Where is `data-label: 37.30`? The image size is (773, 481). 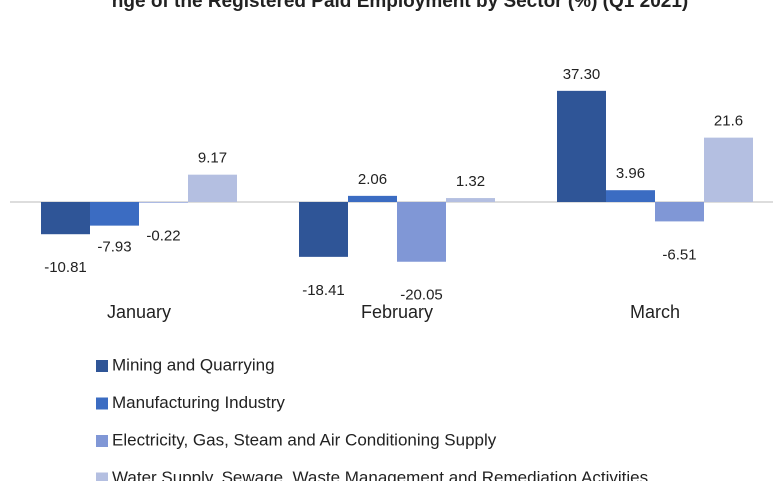 data-label: 37.30 is located at coordinates (582, 74).